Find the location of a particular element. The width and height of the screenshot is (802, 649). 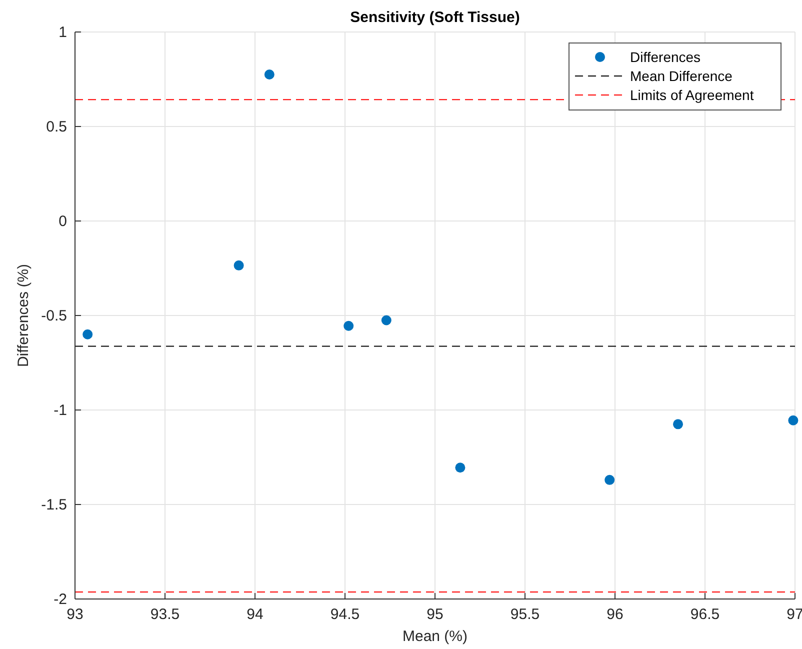

x-tick-label: 95 is located at coordinates (435, 614).